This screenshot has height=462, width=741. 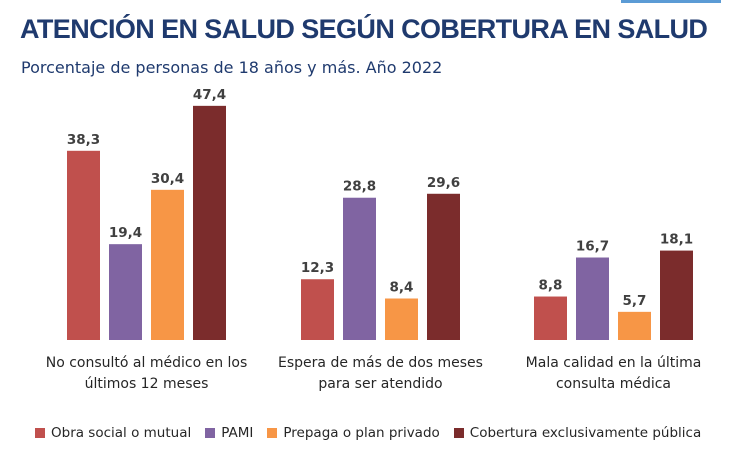 What do you see at coordinates (585, 433) in the screenshot?
I see `legend-label: Cobertura exclusivamente pública` at bounding box center [585, 433].